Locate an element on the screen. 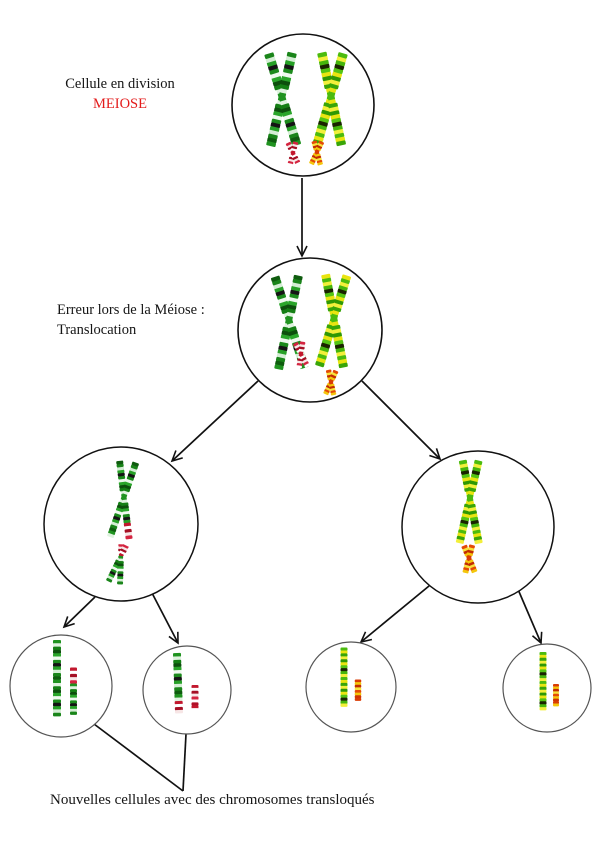 Image resolution: width=600 pixels, height=849 pixels. arrow-error-to-daughter-left is located at coordinates (214, 421).